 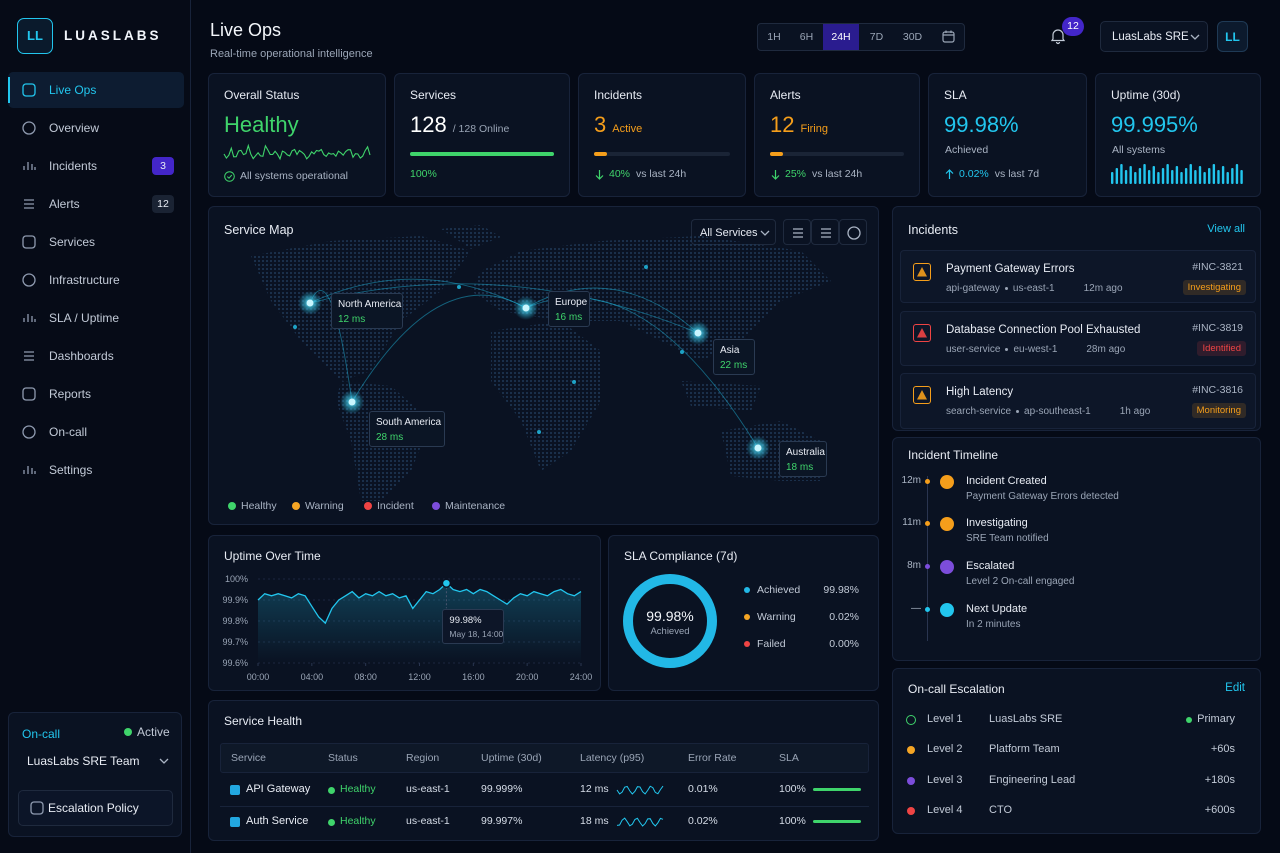 I want to click on workspace-select: LuasLabs SRE, so click(x=1154, y=36).